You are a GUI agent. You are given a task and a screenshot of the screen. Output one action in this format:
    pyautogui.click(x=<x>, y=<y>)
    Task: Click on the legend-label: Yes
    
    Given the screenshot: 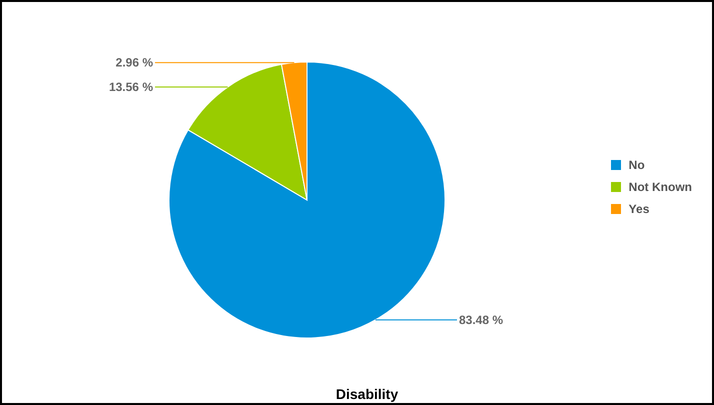 What is the action you would take?
    pyautogui.click(x=639, y=209)
    